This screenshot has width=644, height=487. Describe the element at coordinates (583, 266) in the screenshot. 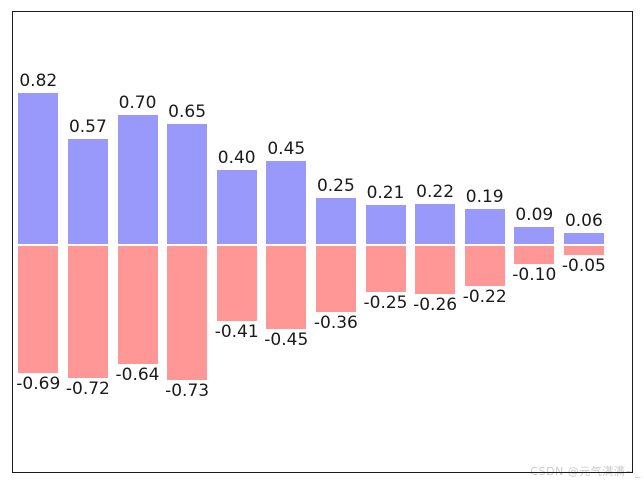

I see `bar-value-label: -0.05` at that location.